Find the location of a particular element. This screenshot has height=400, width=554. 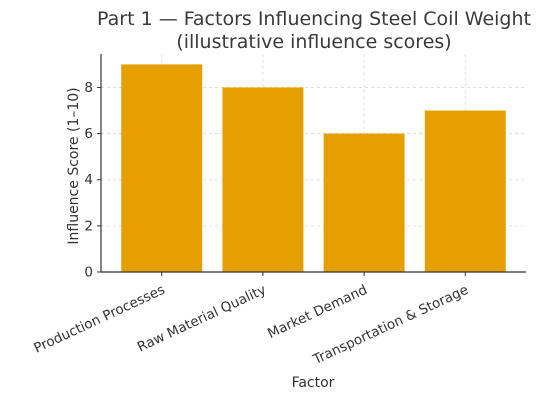

y-tick-label: 6 is located at coordinates (88, 134).